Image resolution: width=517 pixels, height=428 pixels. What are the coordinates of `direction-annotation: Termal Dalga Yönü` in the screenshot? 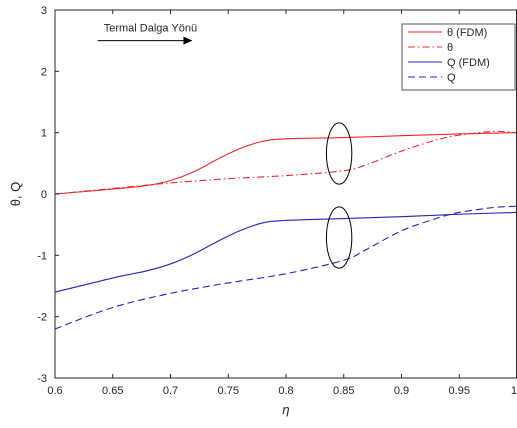 It's located at (150, 29).